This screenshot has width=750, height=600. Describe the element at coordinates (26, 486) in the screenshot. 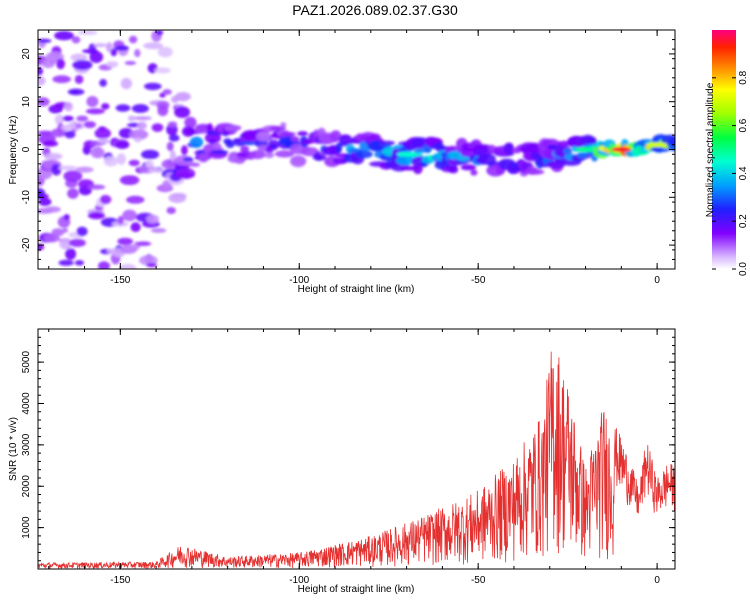

I see `y-tick-label: 2000` at that location.